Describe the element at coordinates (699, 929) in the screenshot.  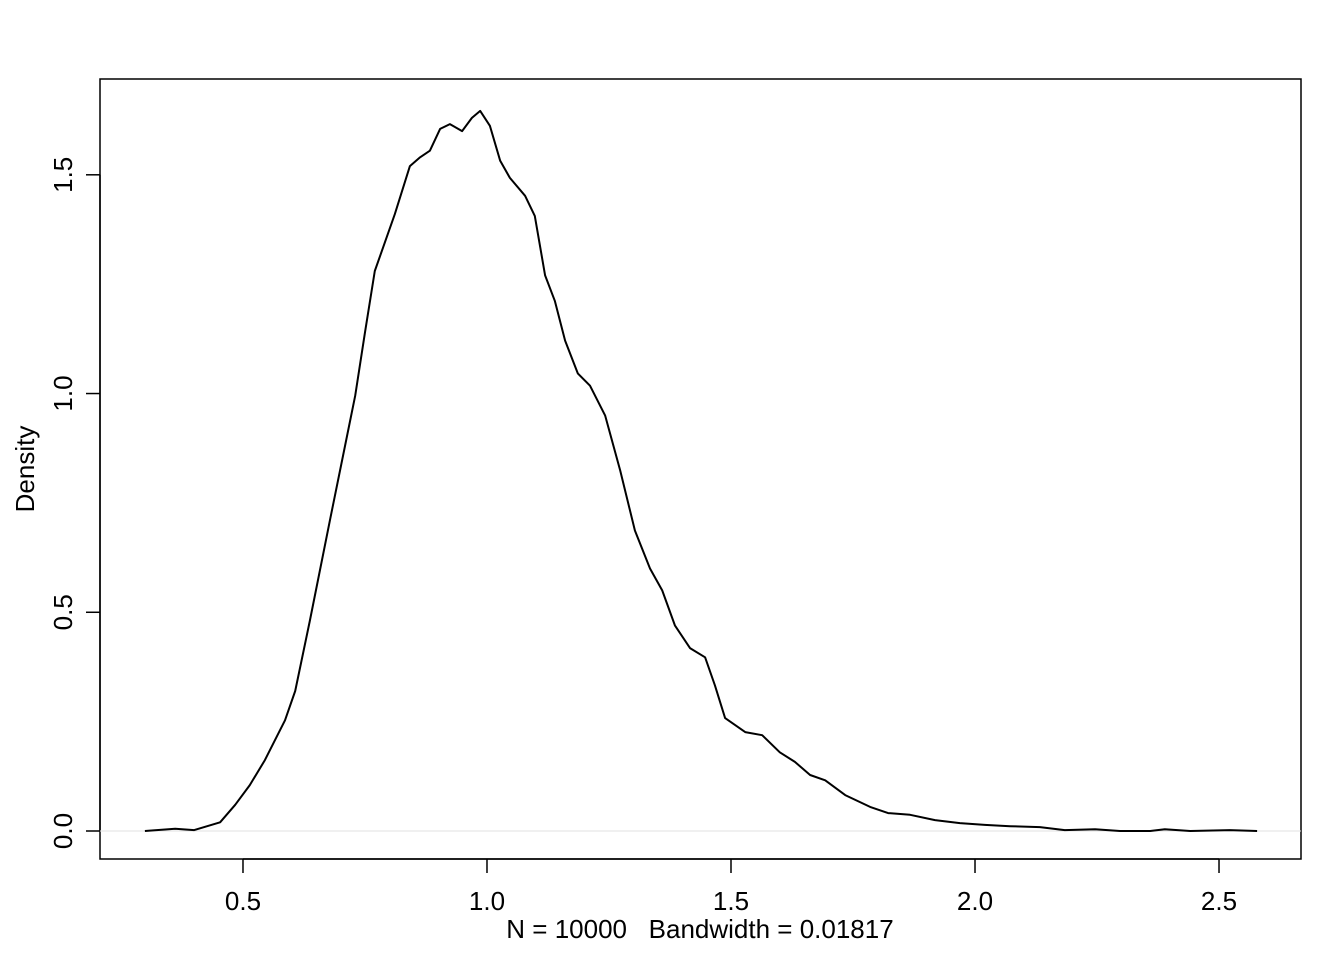
I see `x-axis-label: N = 10000 Bandwidth = 0.01817` at that location.